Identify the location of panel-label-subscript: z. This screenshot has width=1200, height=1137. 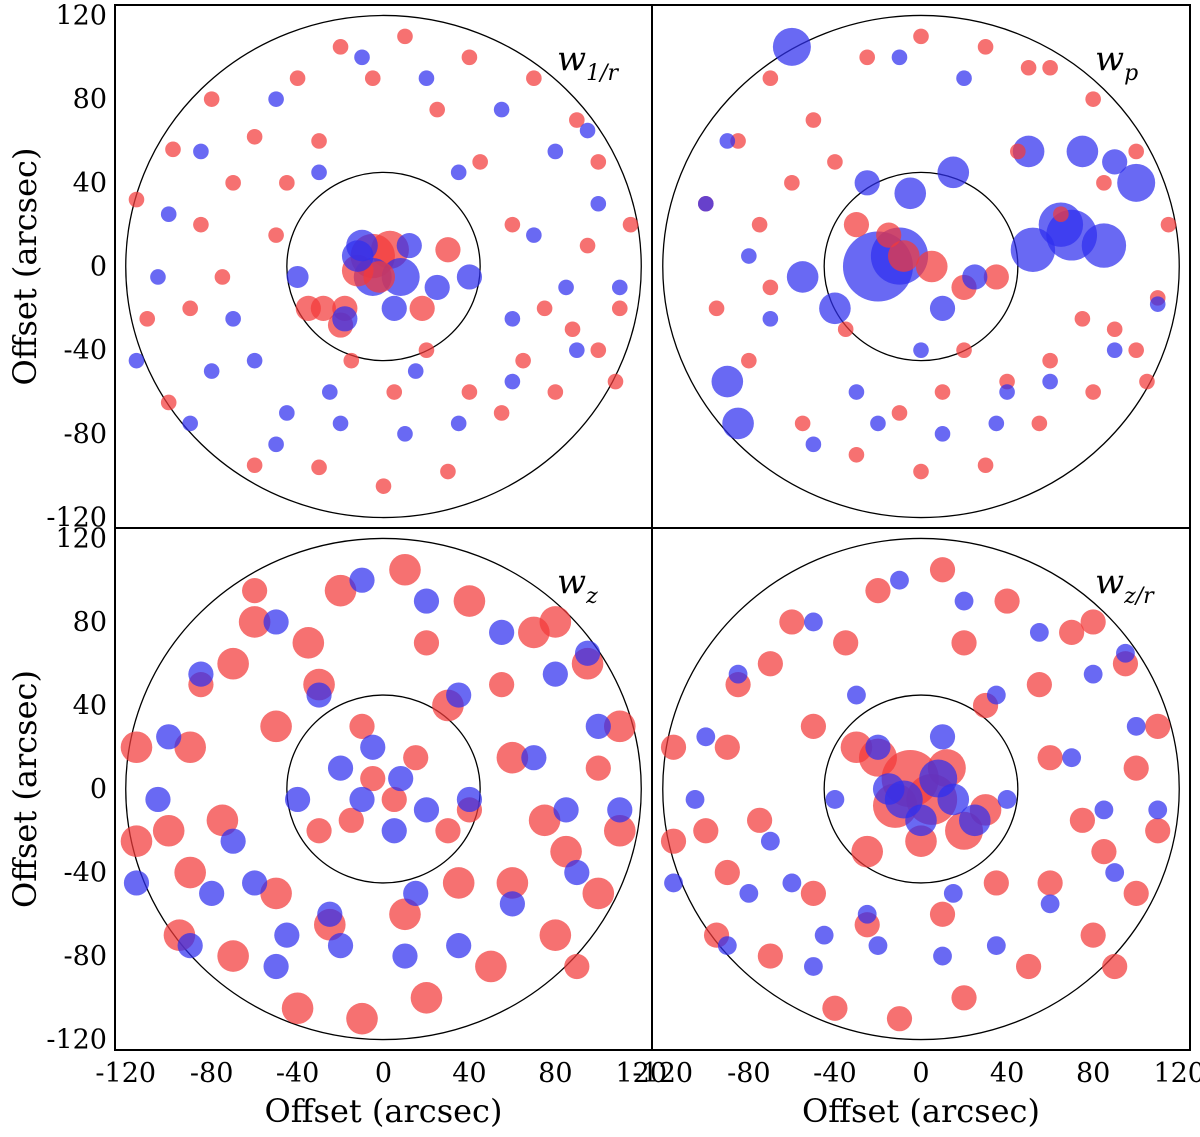
(591, 596).